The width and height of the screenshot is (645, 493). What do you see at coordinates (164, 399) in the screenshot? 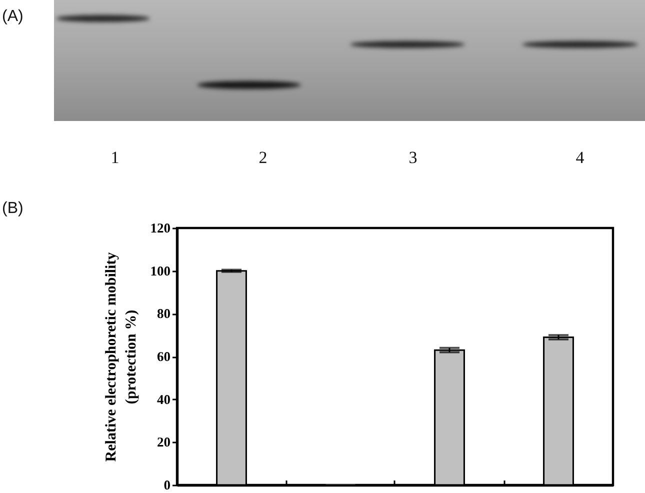
I see `y-tick-label: 40` at bounding box center [164, 399].